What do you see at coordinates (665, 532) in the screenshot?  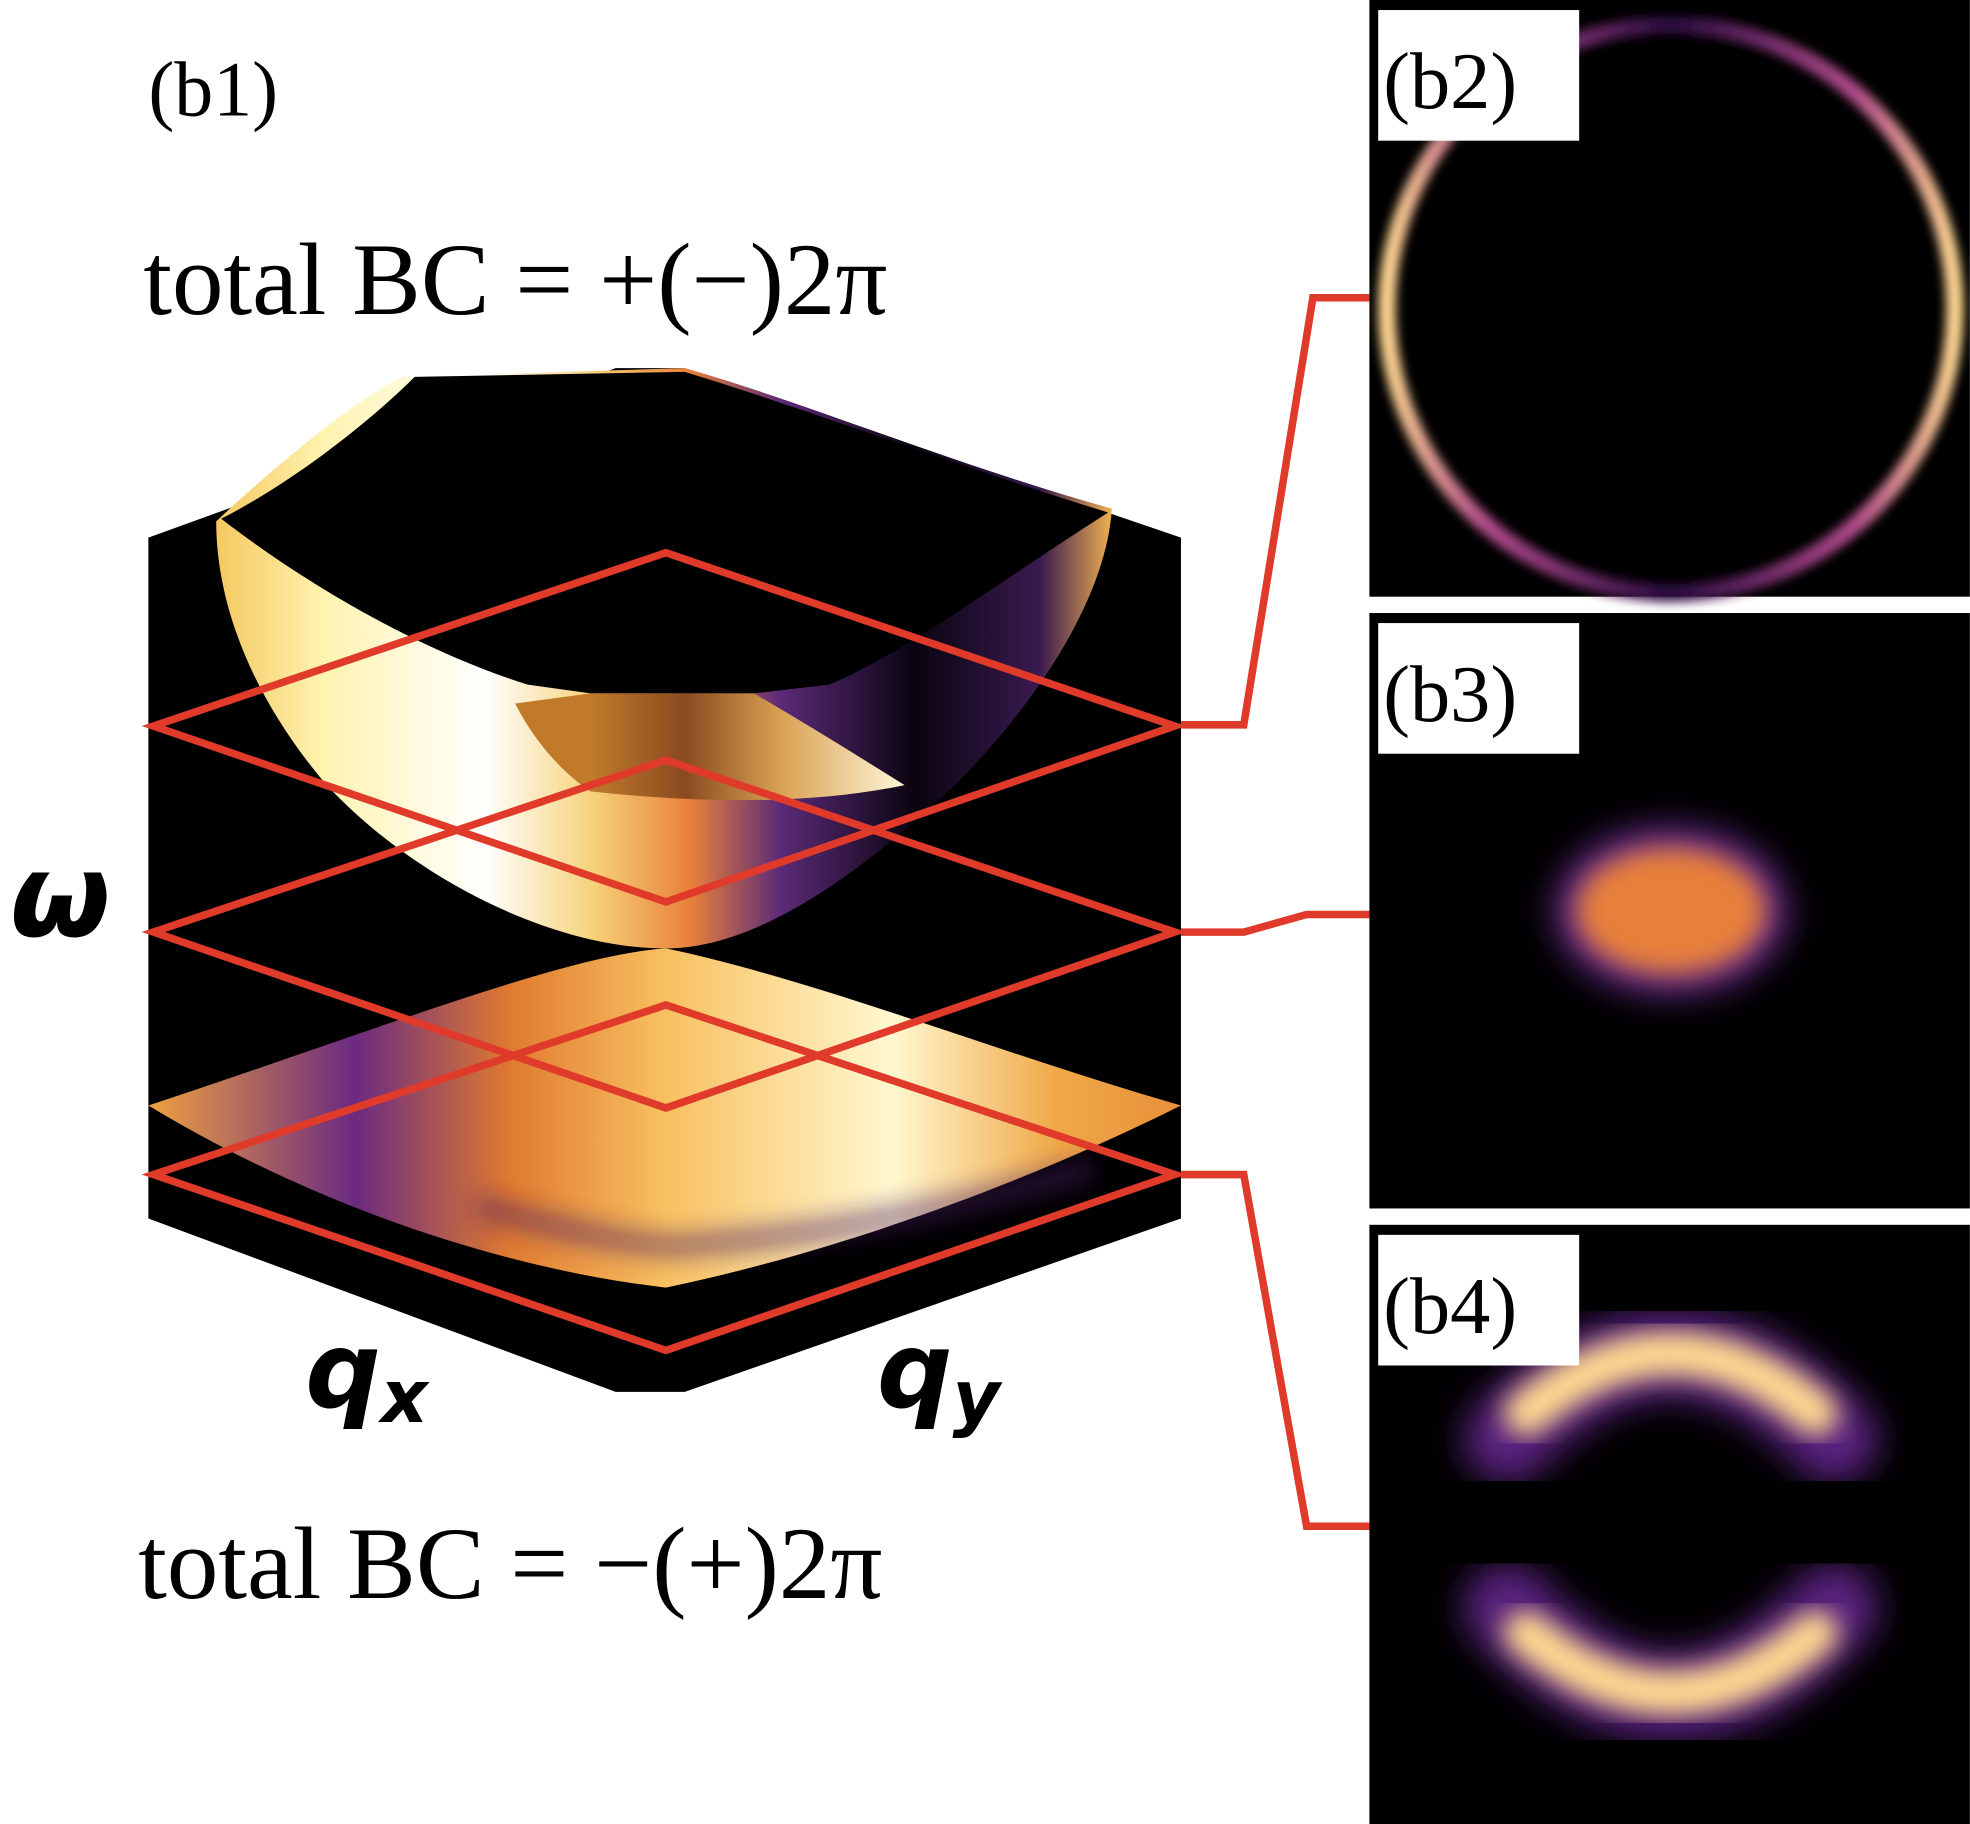 I see `upper-band-opening` at bounding box center [665, 532].